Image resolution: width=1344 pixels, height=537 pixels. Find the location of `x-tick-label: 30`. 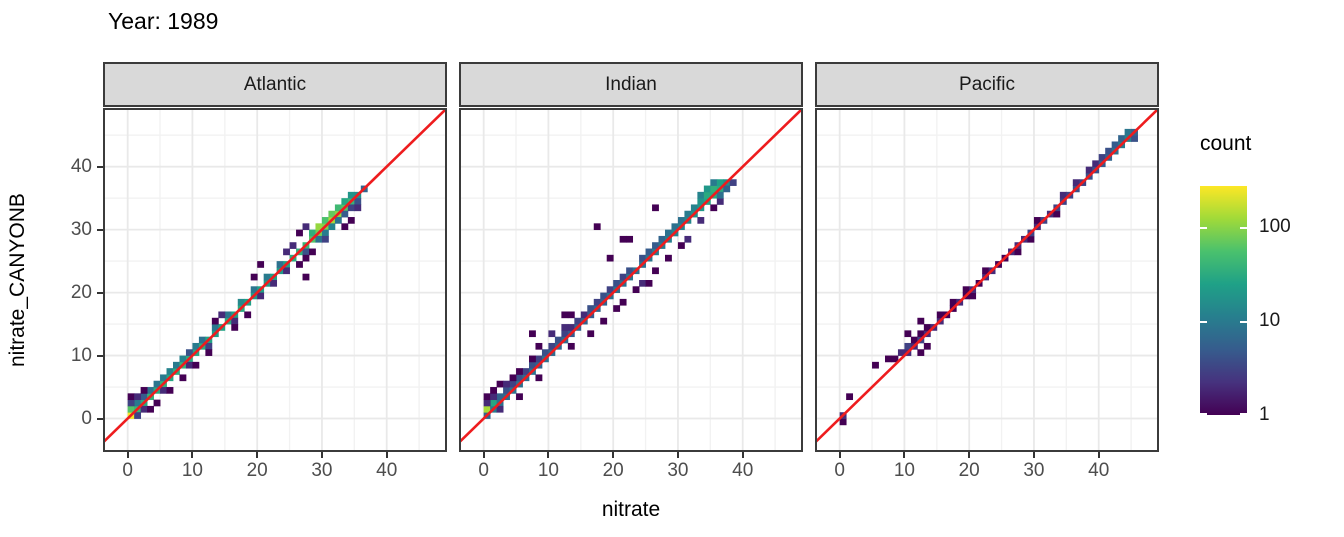

x-tick-label: 30 is located at coordinates (678, 470).